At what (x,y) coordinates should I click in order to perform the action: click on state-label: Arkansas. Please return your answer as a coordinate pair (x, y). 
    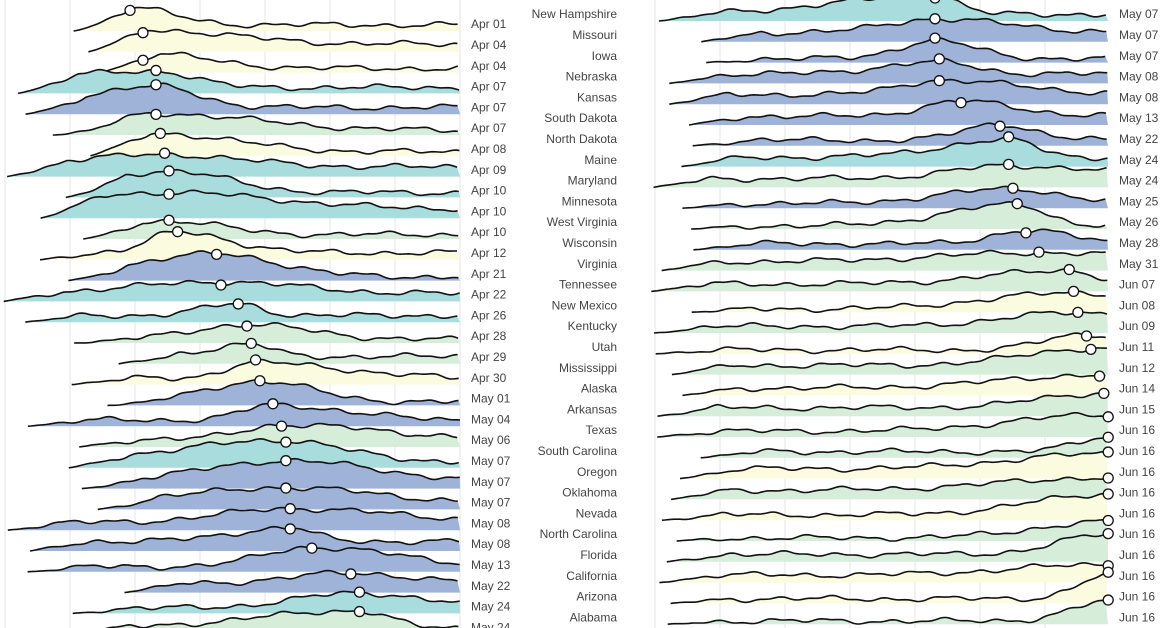
    Looking at the image, I should click on (592, 409).